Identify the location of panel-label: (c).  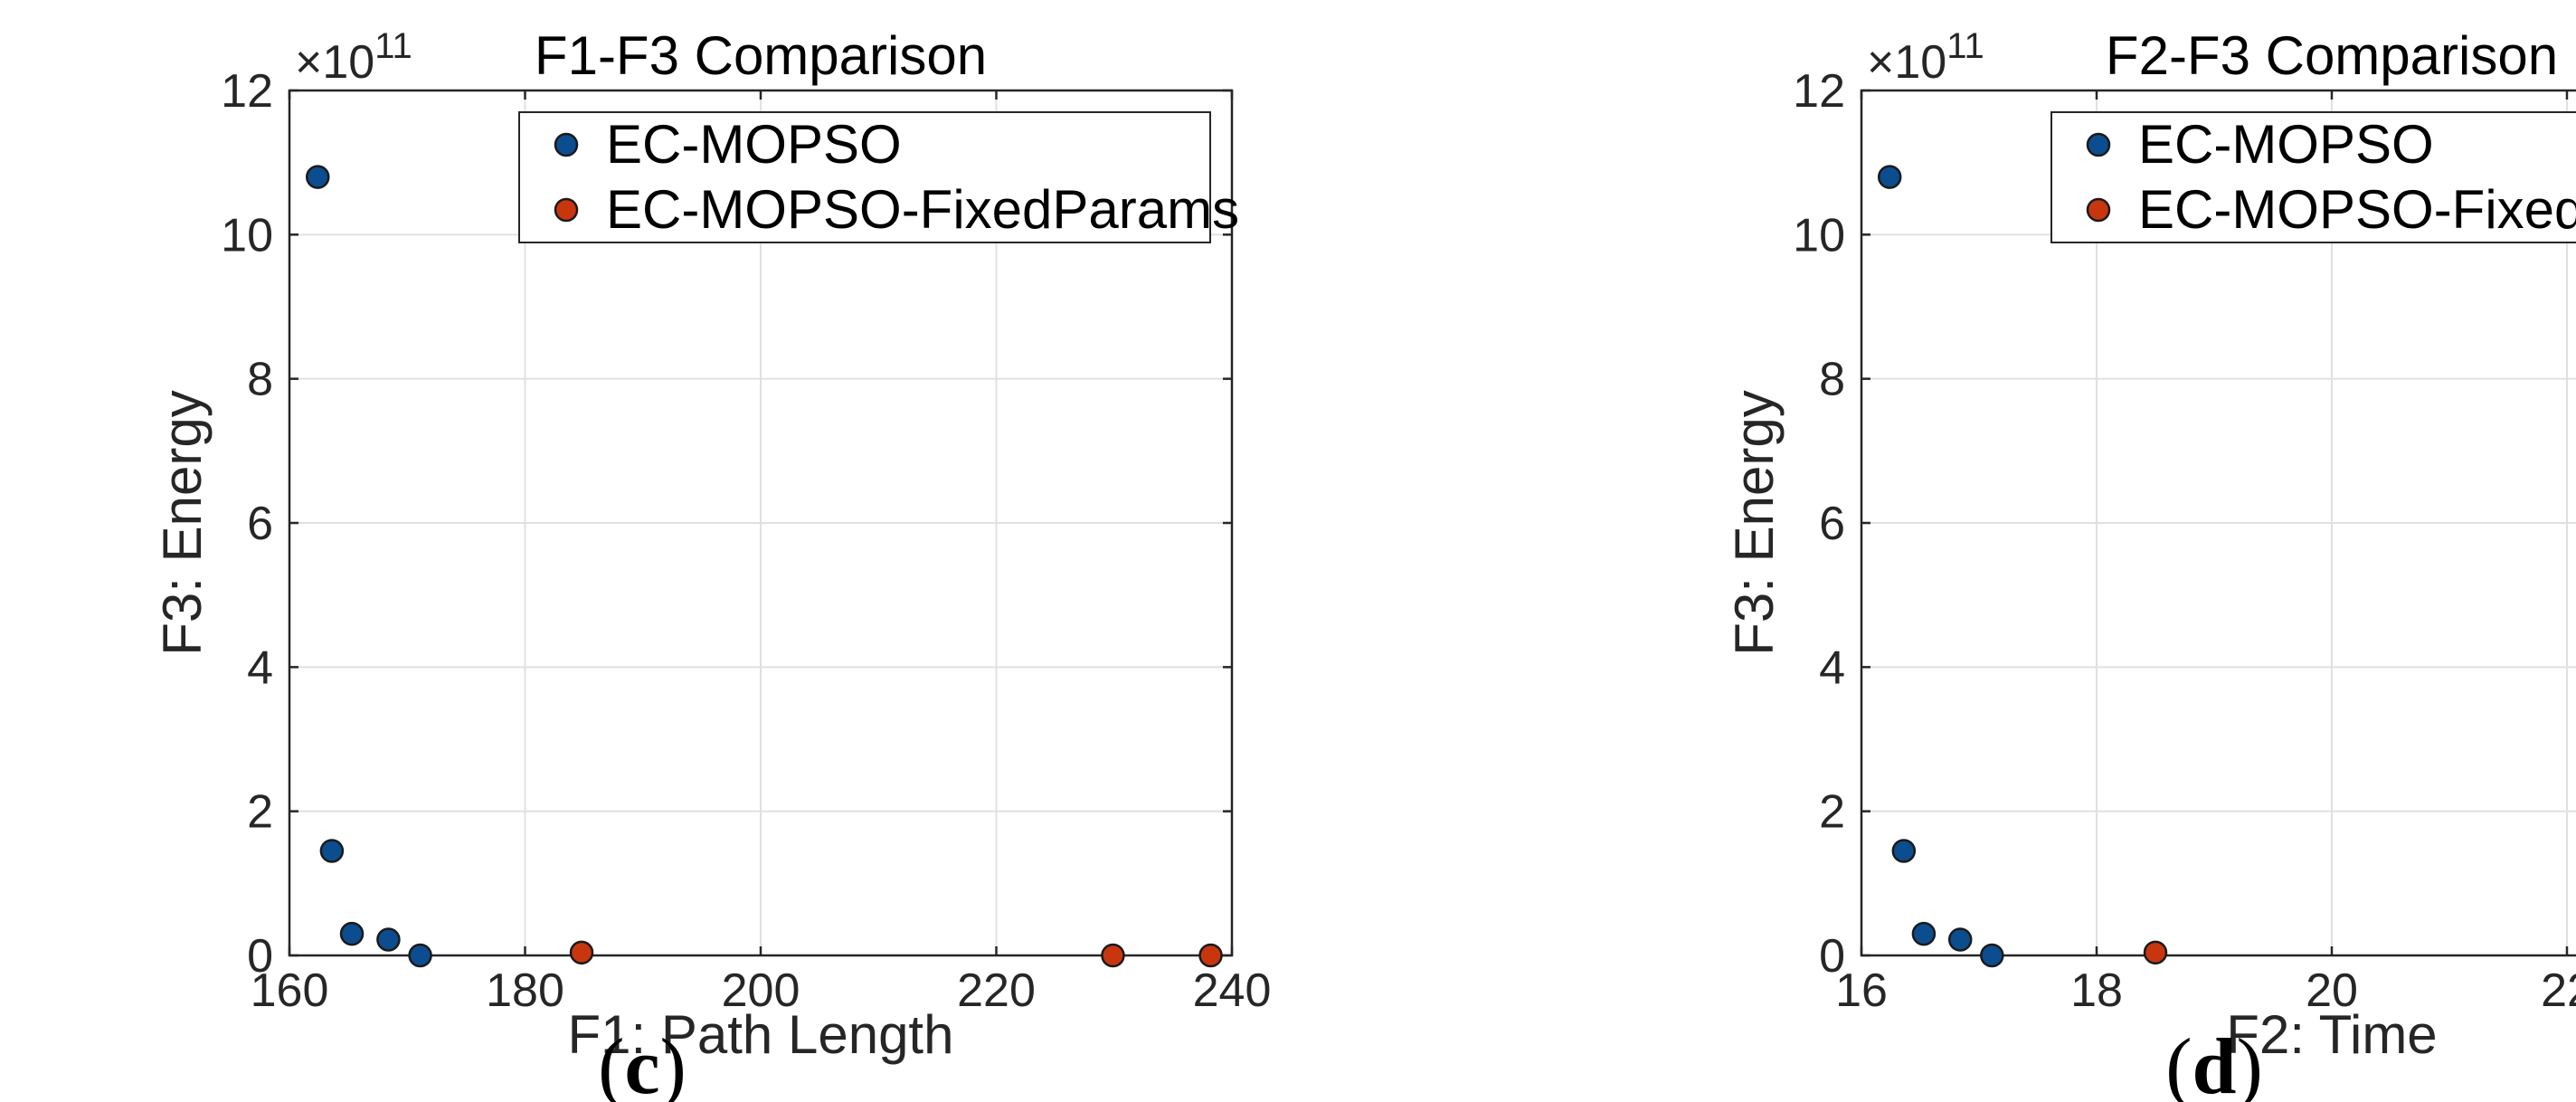
(642, 1062).